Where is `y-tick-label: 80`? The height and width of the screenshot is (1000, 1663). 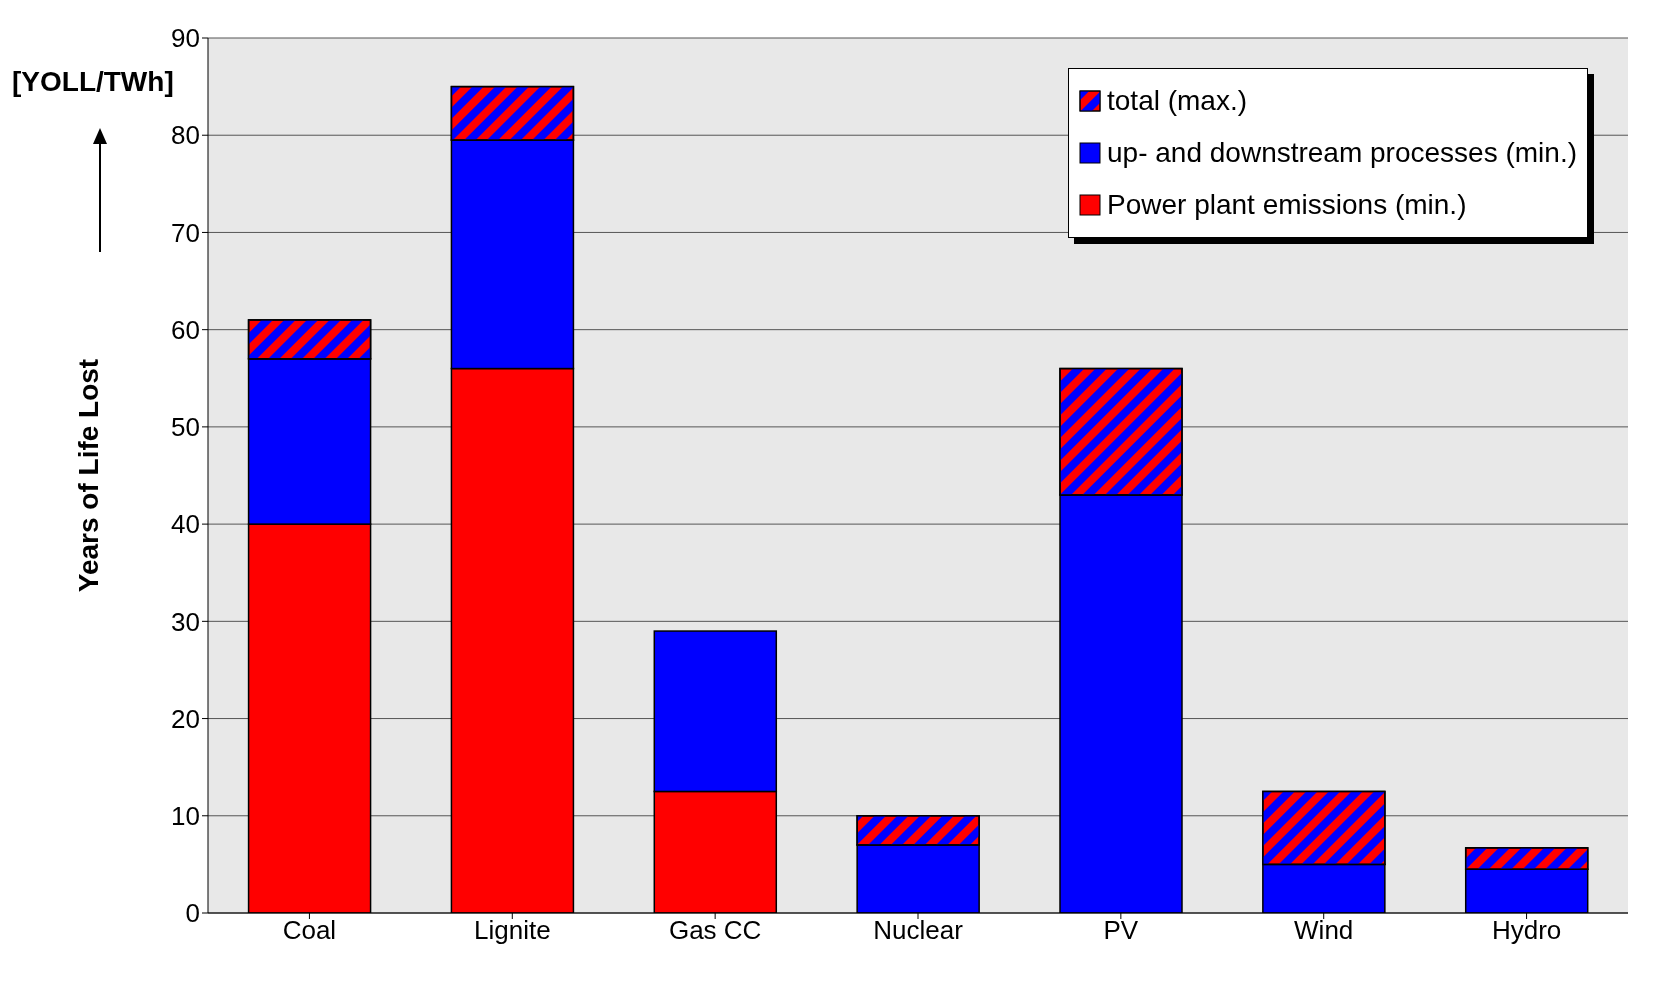
y-tick-label: 80 is located at coordinates (185, 135).